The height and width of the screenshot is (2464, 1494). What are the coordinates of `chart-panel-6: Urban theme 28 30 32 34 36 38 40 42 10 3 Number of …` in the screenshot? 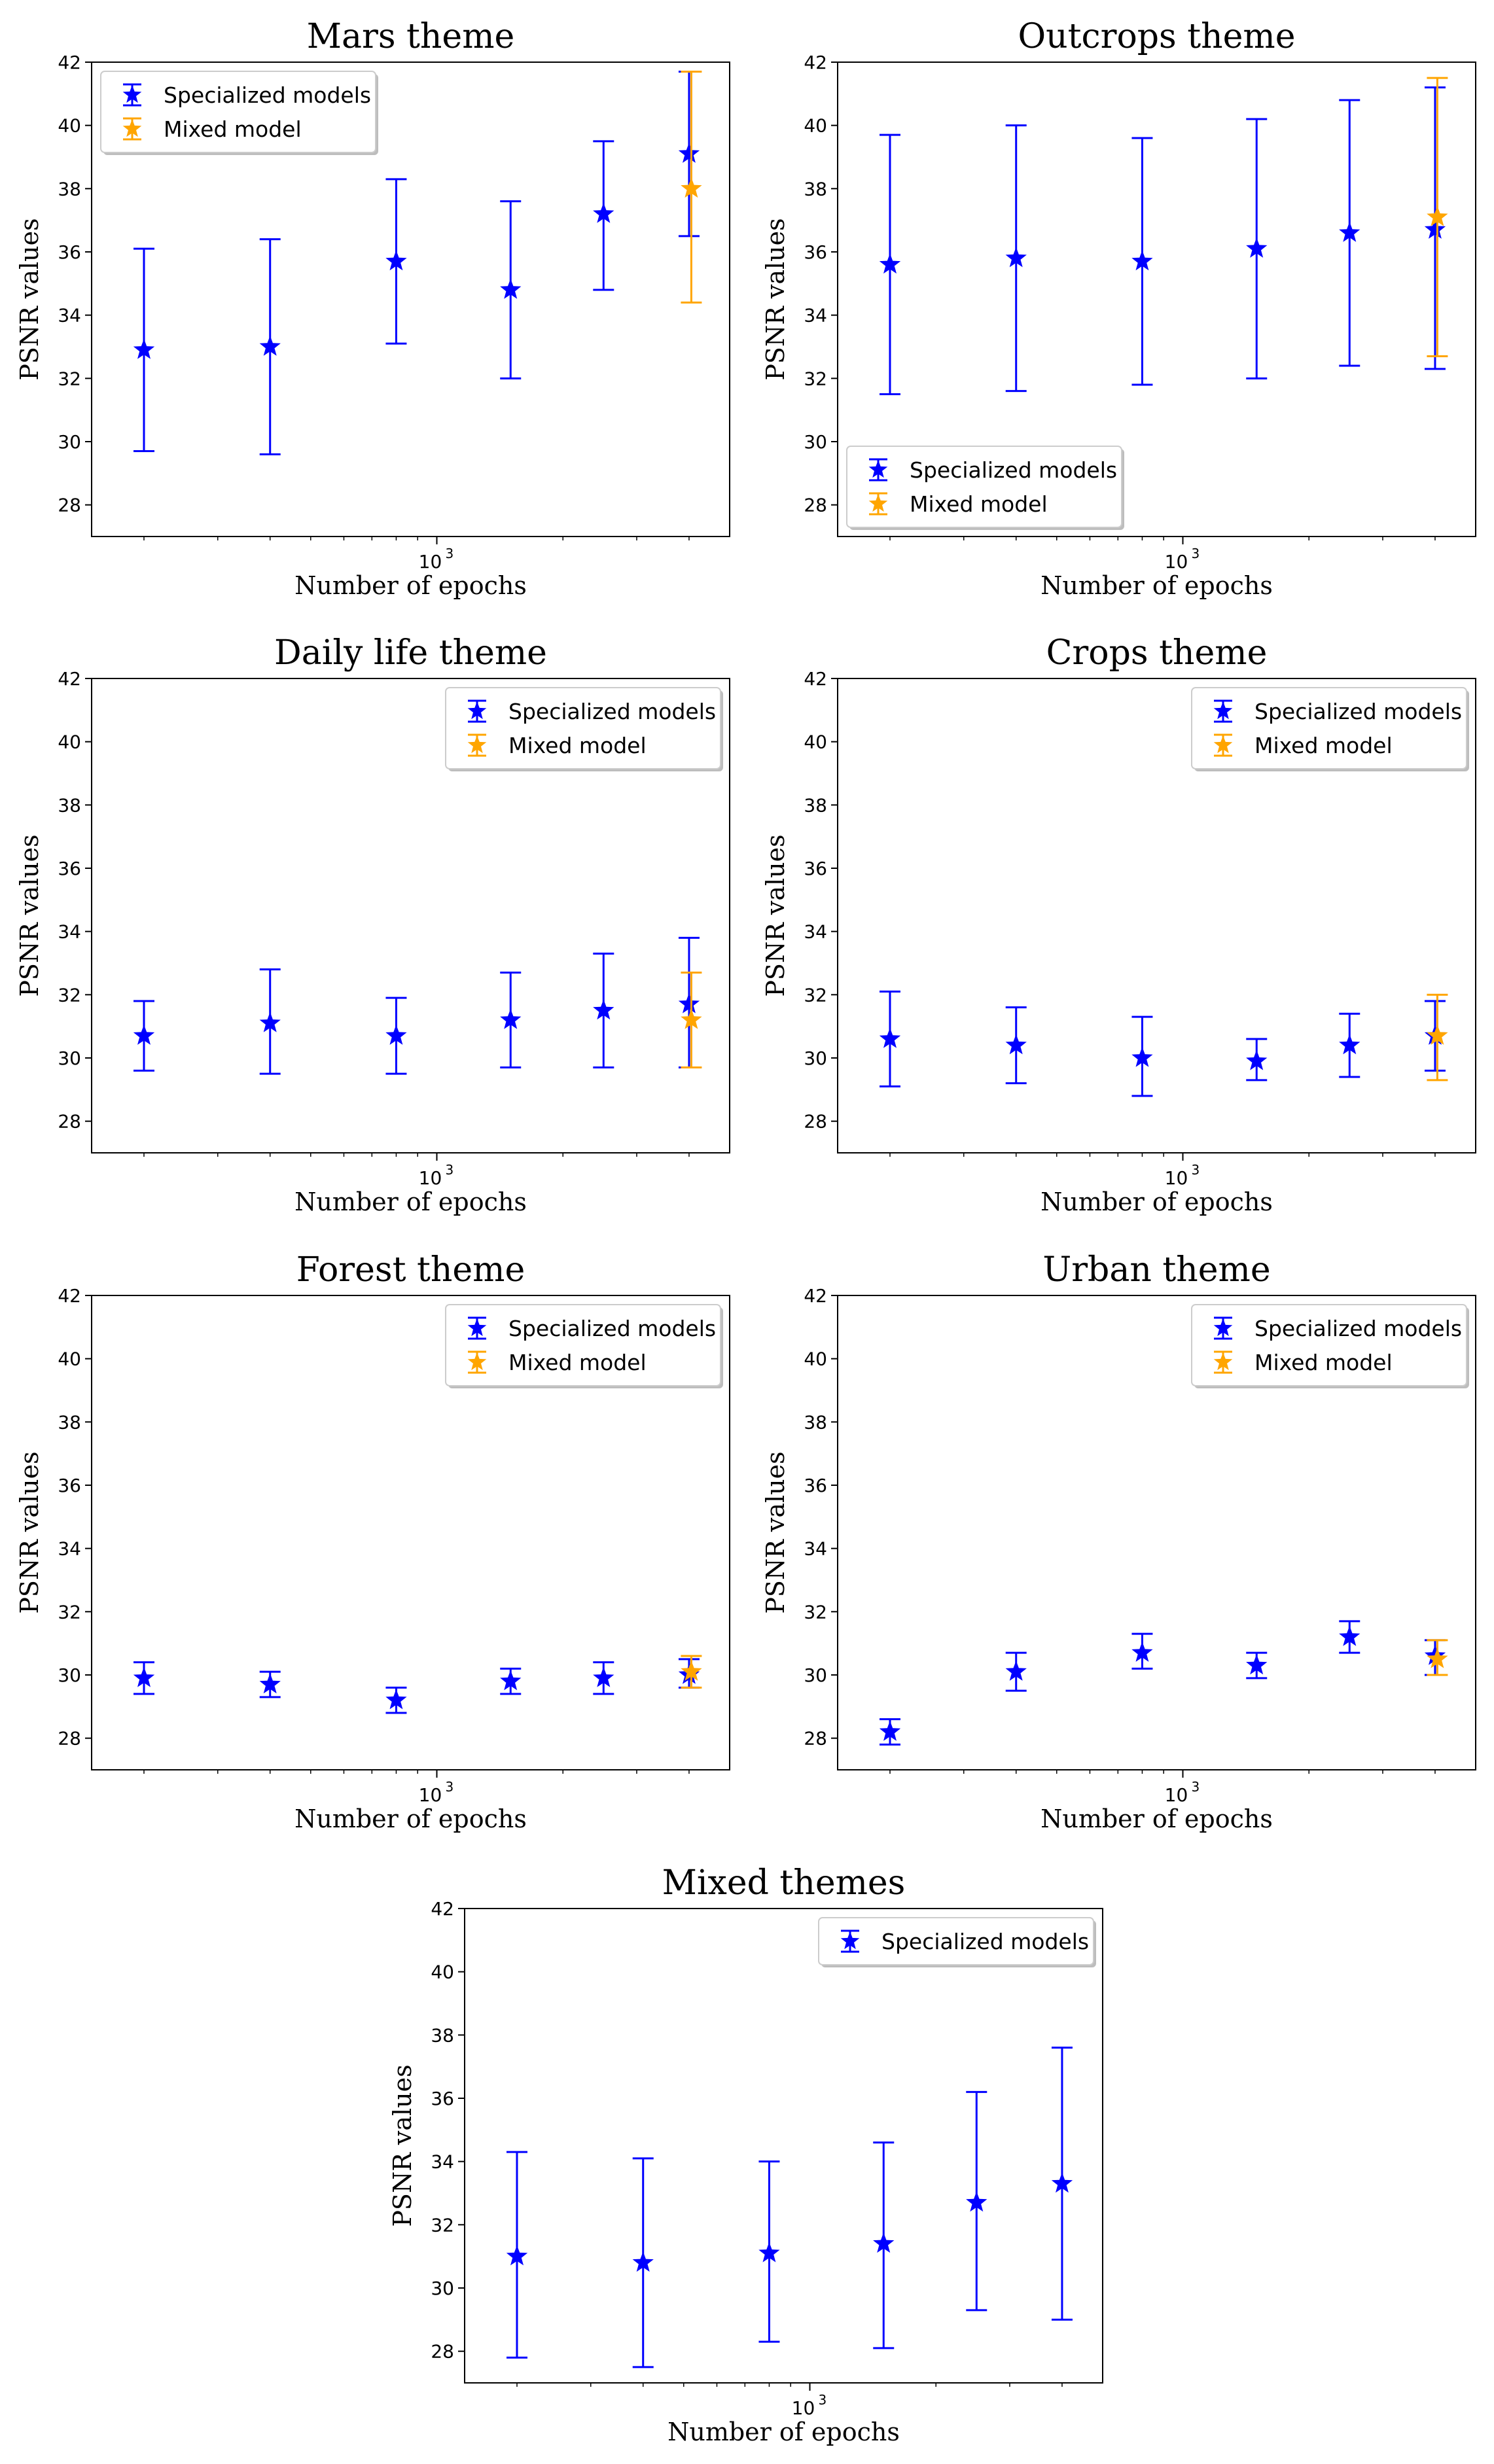 It's located at (1118, 1541).